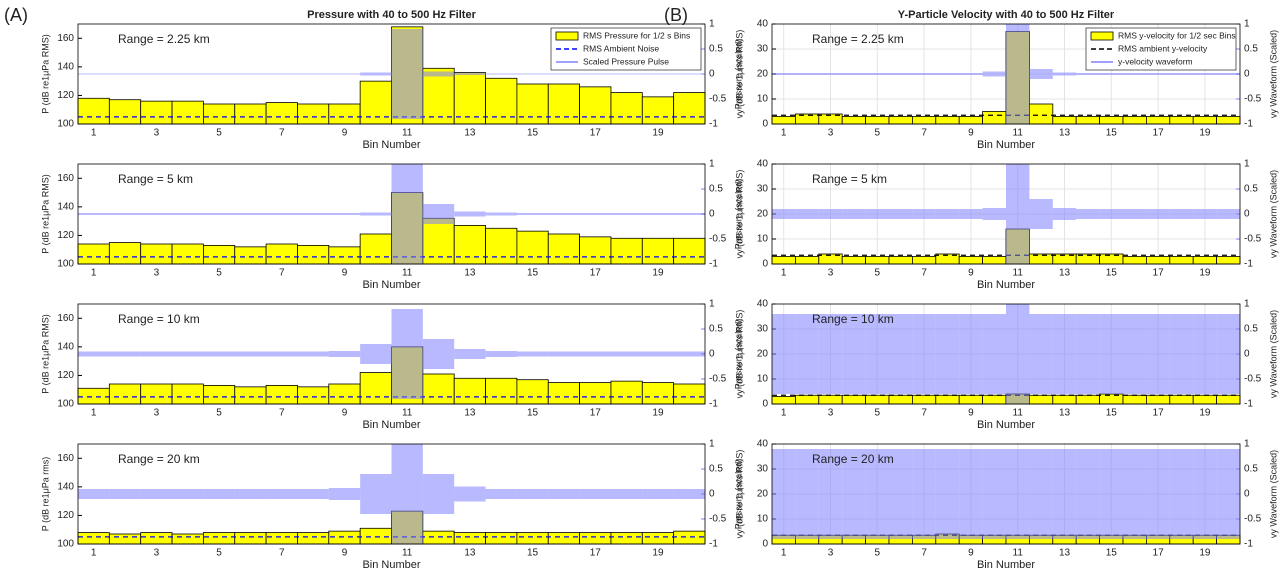 The width and height of the screenshot is (1286, 587). What do you see at coordinates (1247, 304) in the screenshot?
I see `y2-tick-label: 1` at bounding box center [1247, 304].